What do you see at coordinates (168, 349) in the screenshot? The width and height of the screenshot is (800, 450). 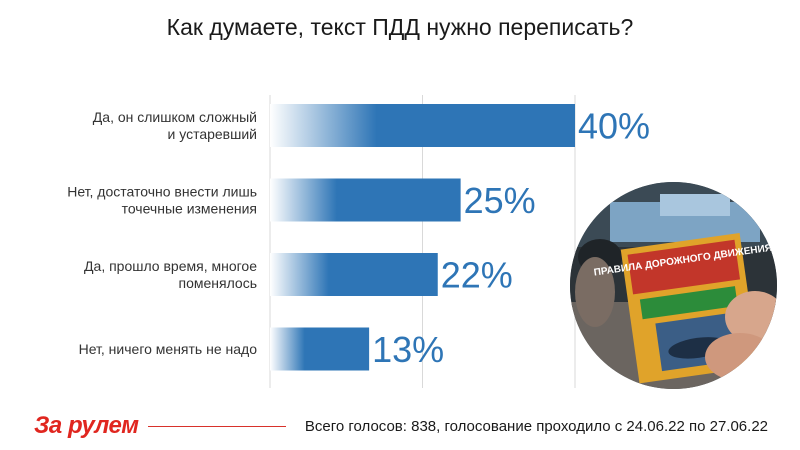 I see `category-label: Нет, ничего менять не надо` at bounding box center [168, 349].